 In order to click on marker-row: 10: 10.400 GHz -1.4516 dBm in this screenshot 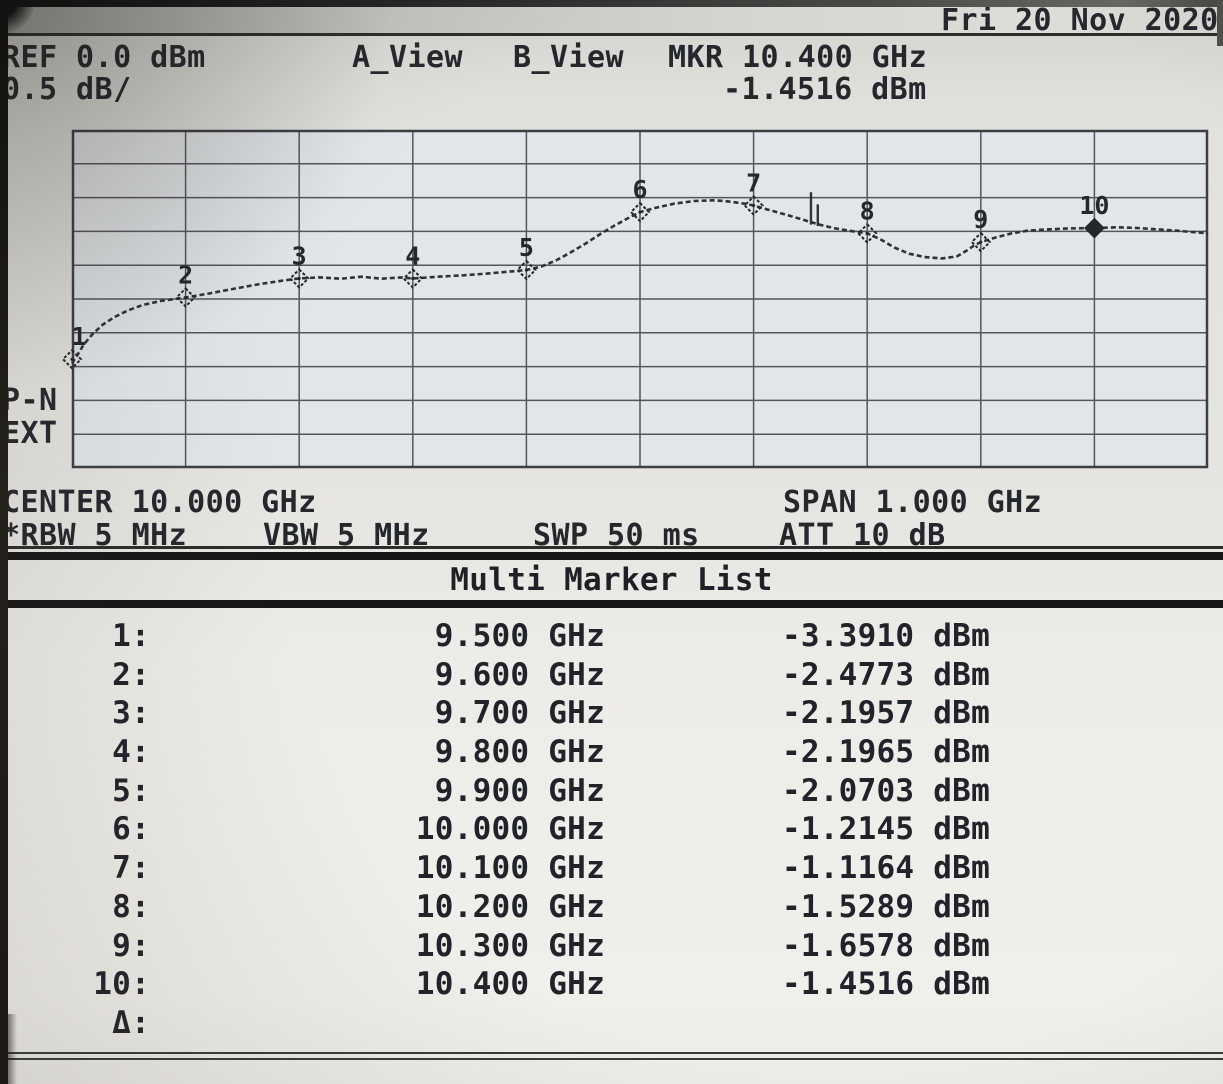, I will do `click(611, 985)`.